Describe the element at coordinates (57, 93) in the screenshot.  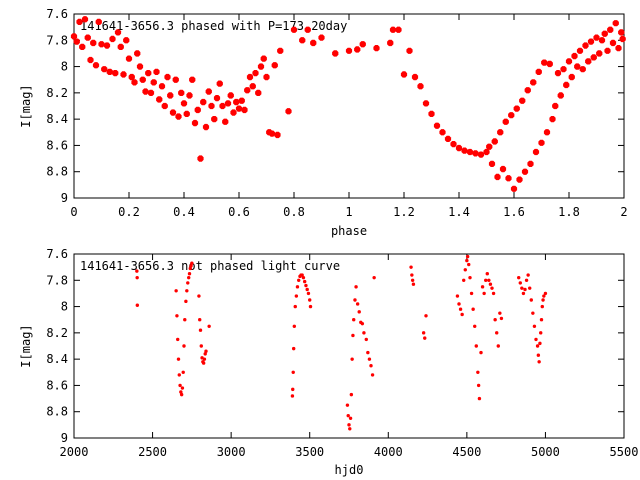
I see `y-tick-label: 8.2` at that location.